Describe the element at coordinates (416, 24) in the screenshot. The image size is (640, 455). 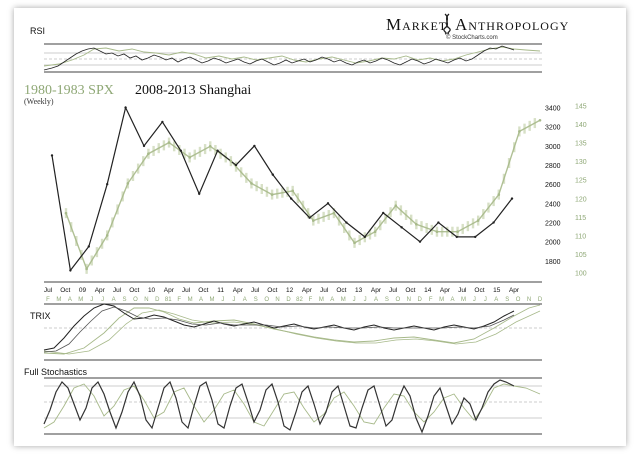
I see `brand-word-market: Market` at that location.